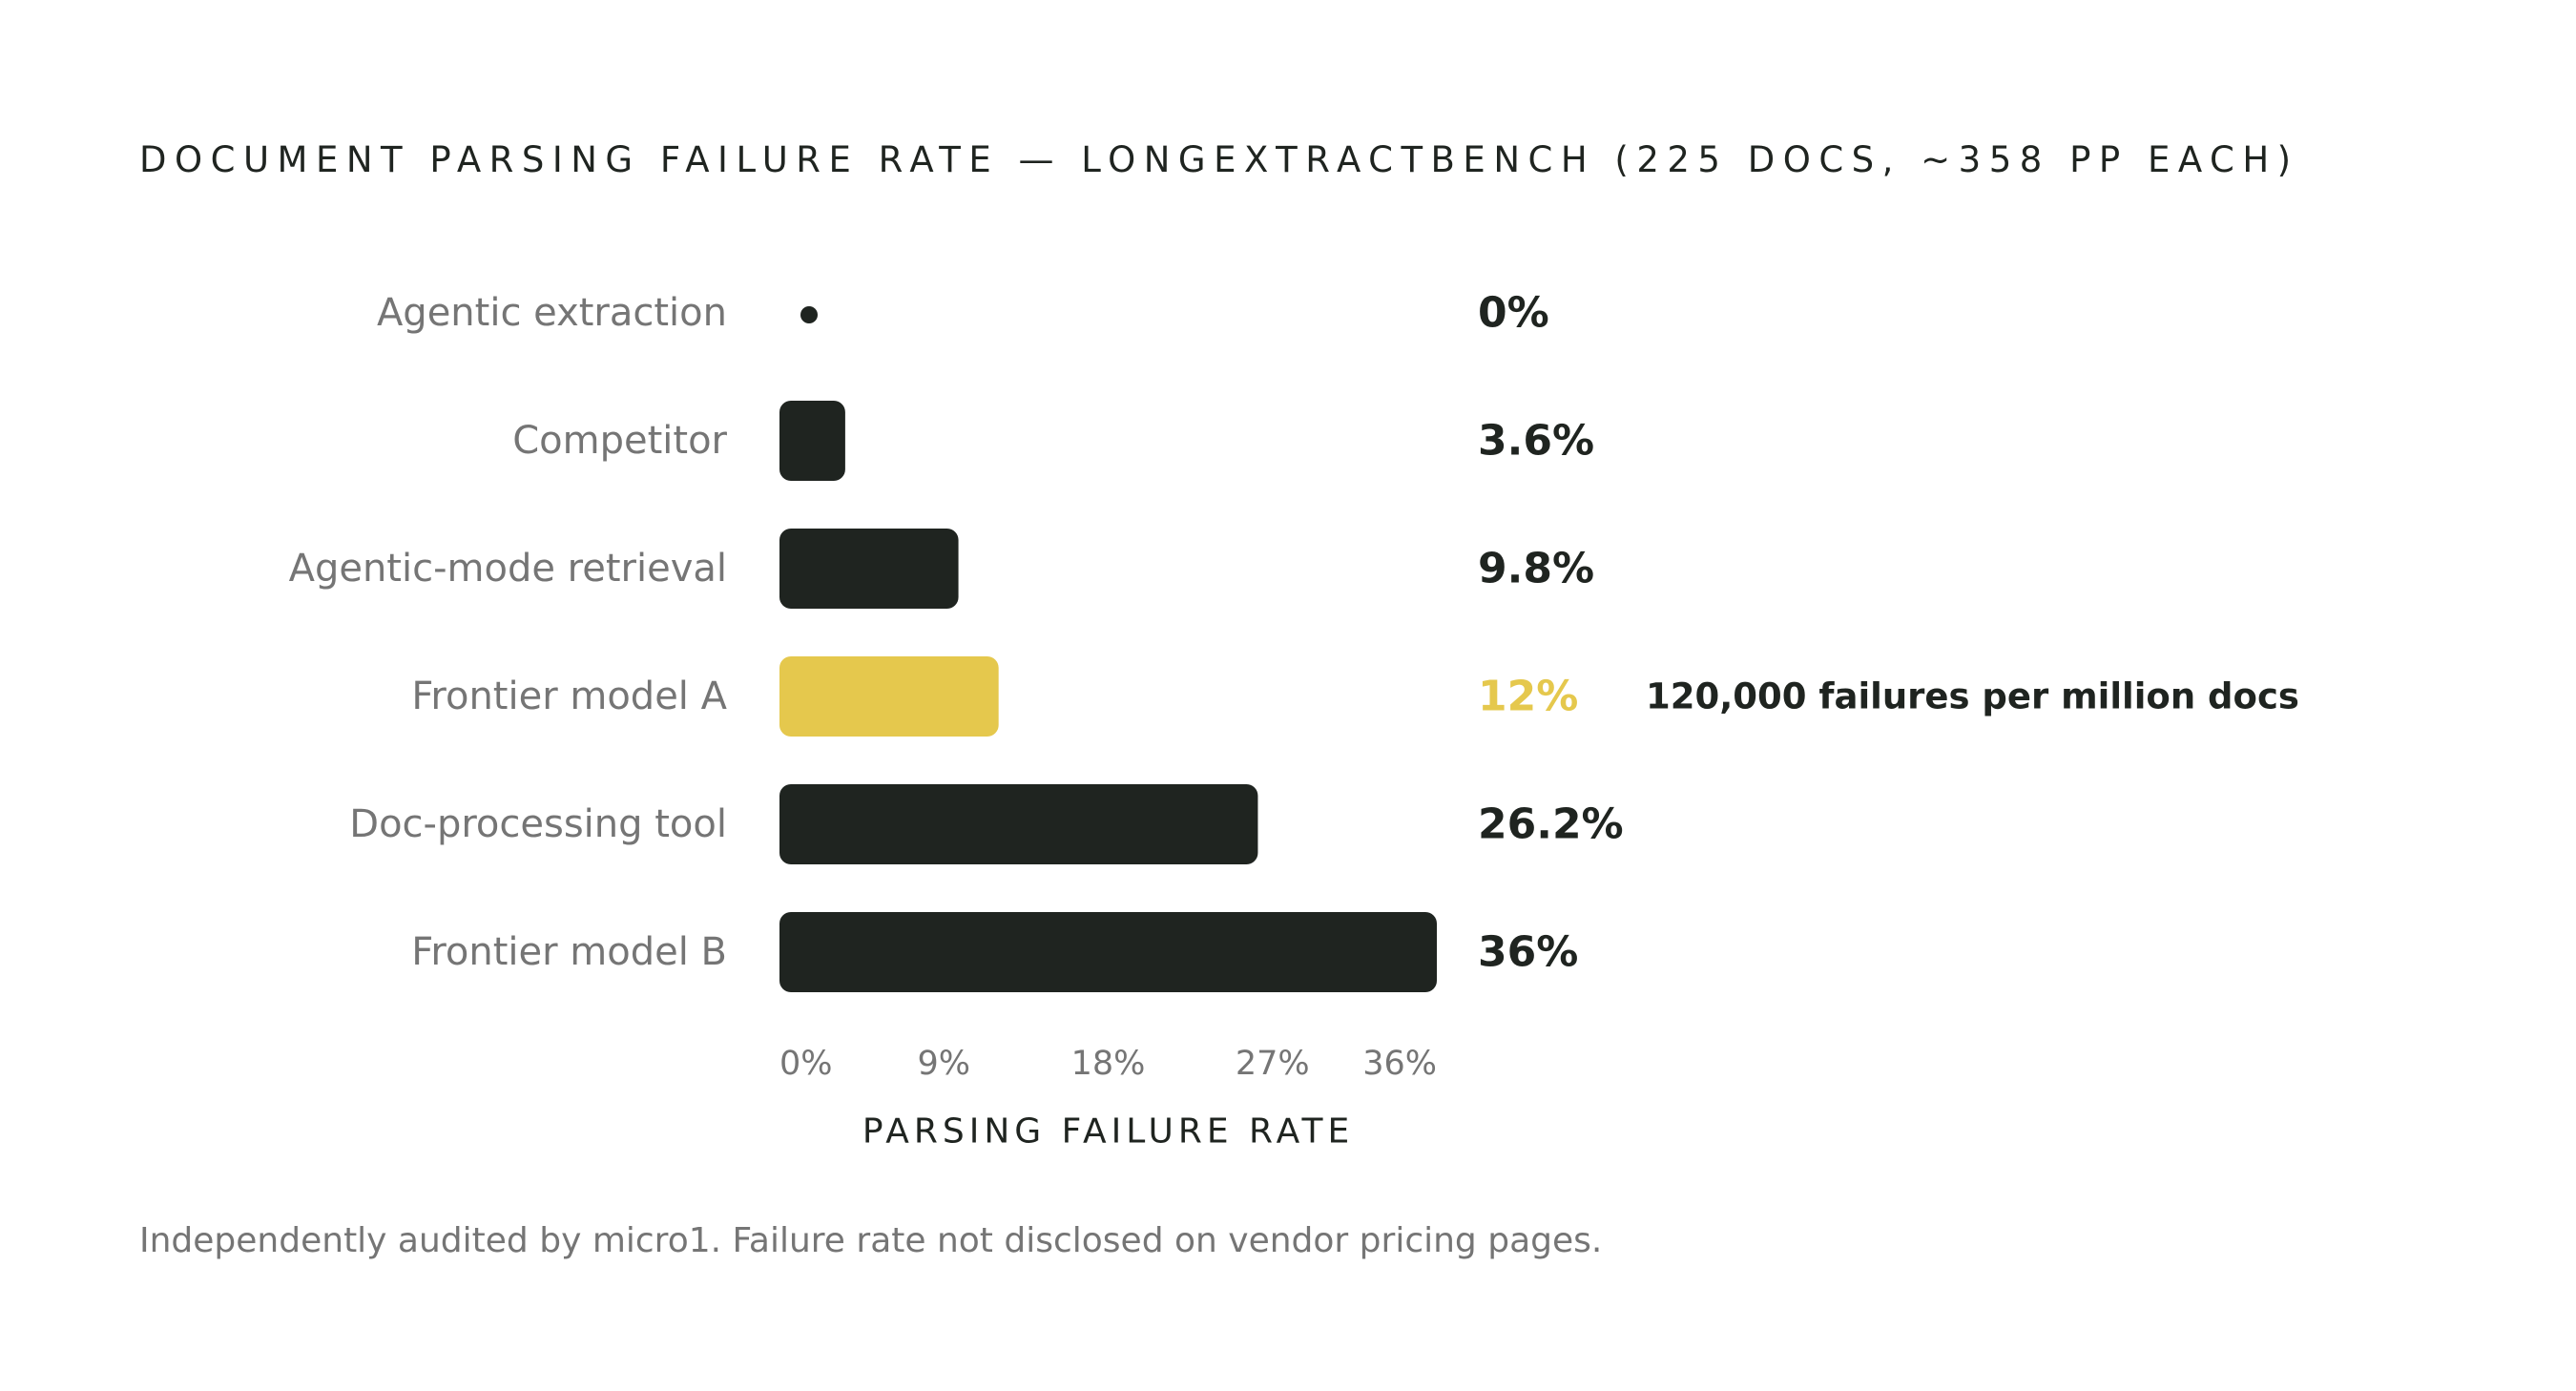  Describe the element at coordinates (869, 569) in the screenshot. I see `bar-agentic-mode-retrieval` at that location.